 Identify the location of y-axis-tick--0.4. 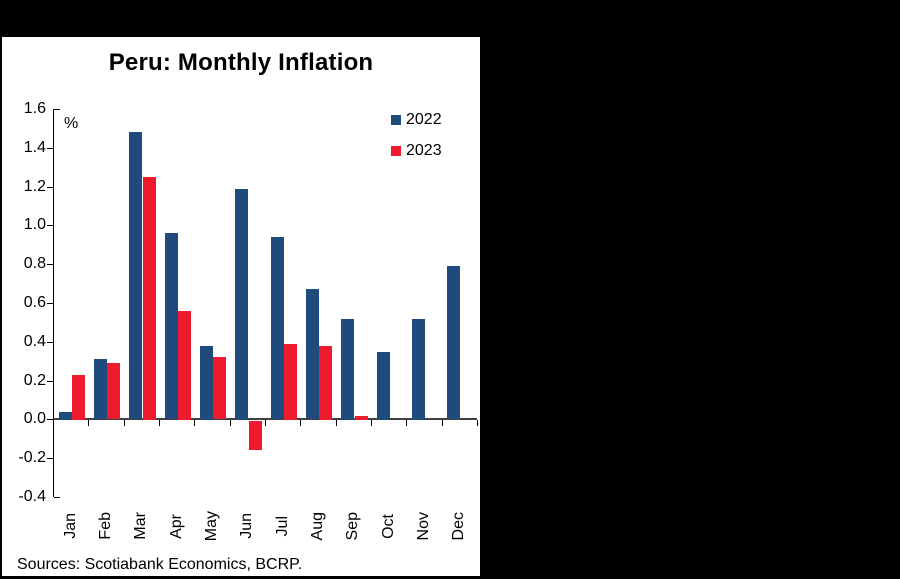
(57, 497).